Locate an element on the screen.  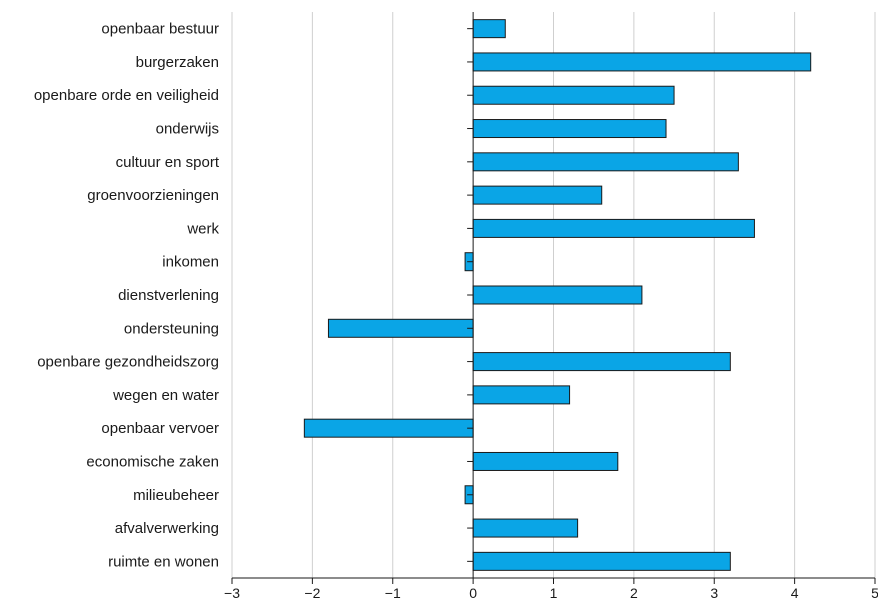
x-tick-label: −1 is located at coordinates (393, 593).